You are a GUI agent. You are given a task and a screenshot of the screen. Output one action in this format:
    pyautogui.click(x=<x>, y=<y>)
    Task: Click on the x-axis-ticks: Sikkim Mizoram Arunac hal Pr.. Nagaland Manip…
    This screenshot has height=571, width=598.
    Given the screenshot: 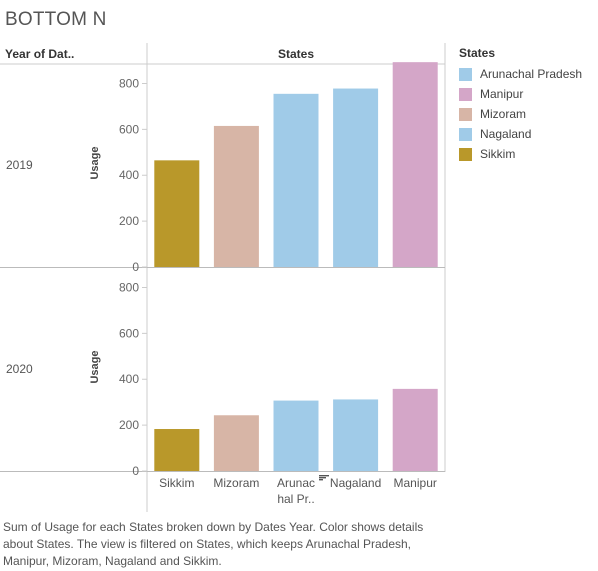 What is the action you would take?
    pyautogui.click(x=298, y=490)
    